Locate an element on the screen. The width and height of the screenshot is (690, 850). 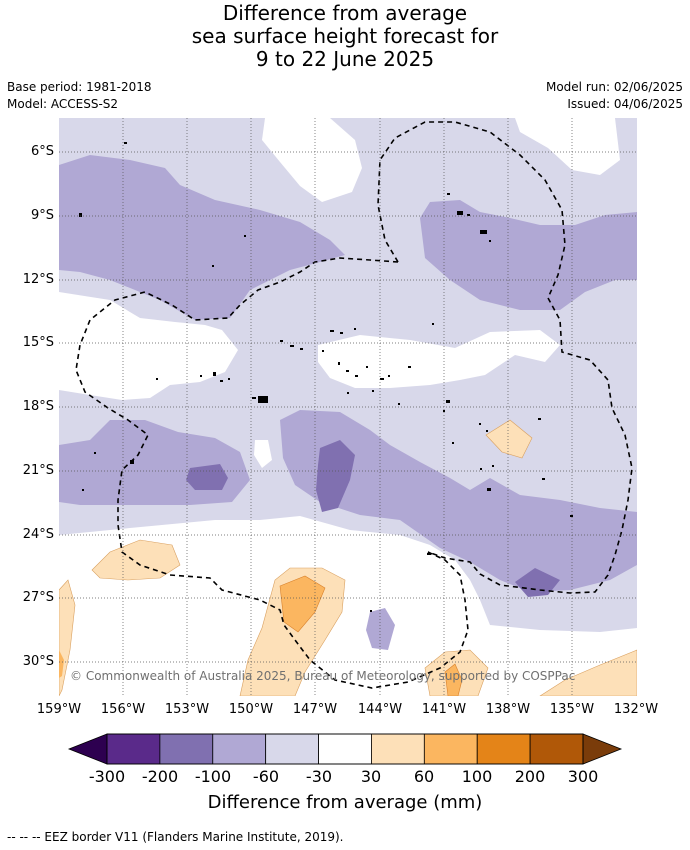
colorbar is located at coordinates (345, 749).